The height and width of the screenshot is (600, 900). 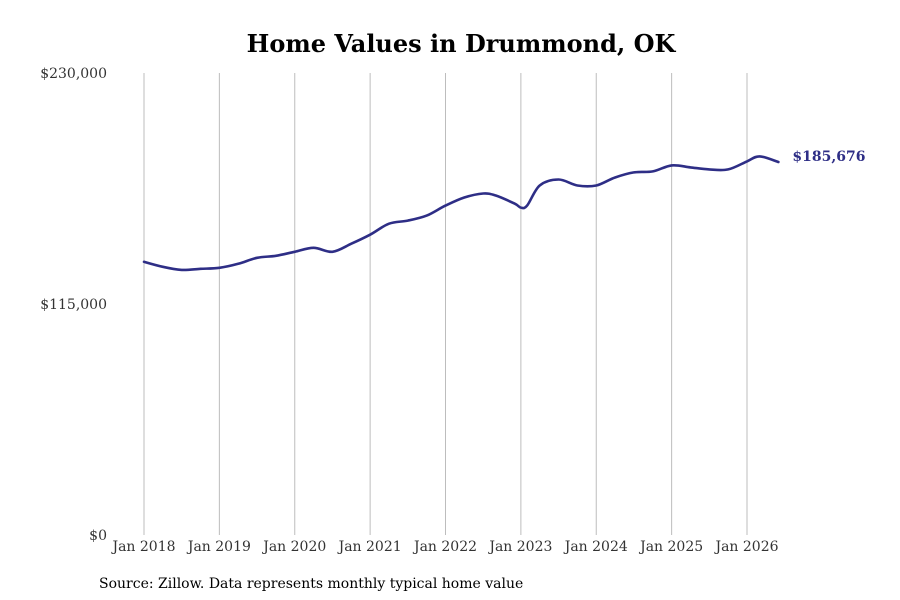 What do you see at coordinates (98, 536) in the screenshot?
I see `y-tick-label: $0` at bounding box center [98, 536].